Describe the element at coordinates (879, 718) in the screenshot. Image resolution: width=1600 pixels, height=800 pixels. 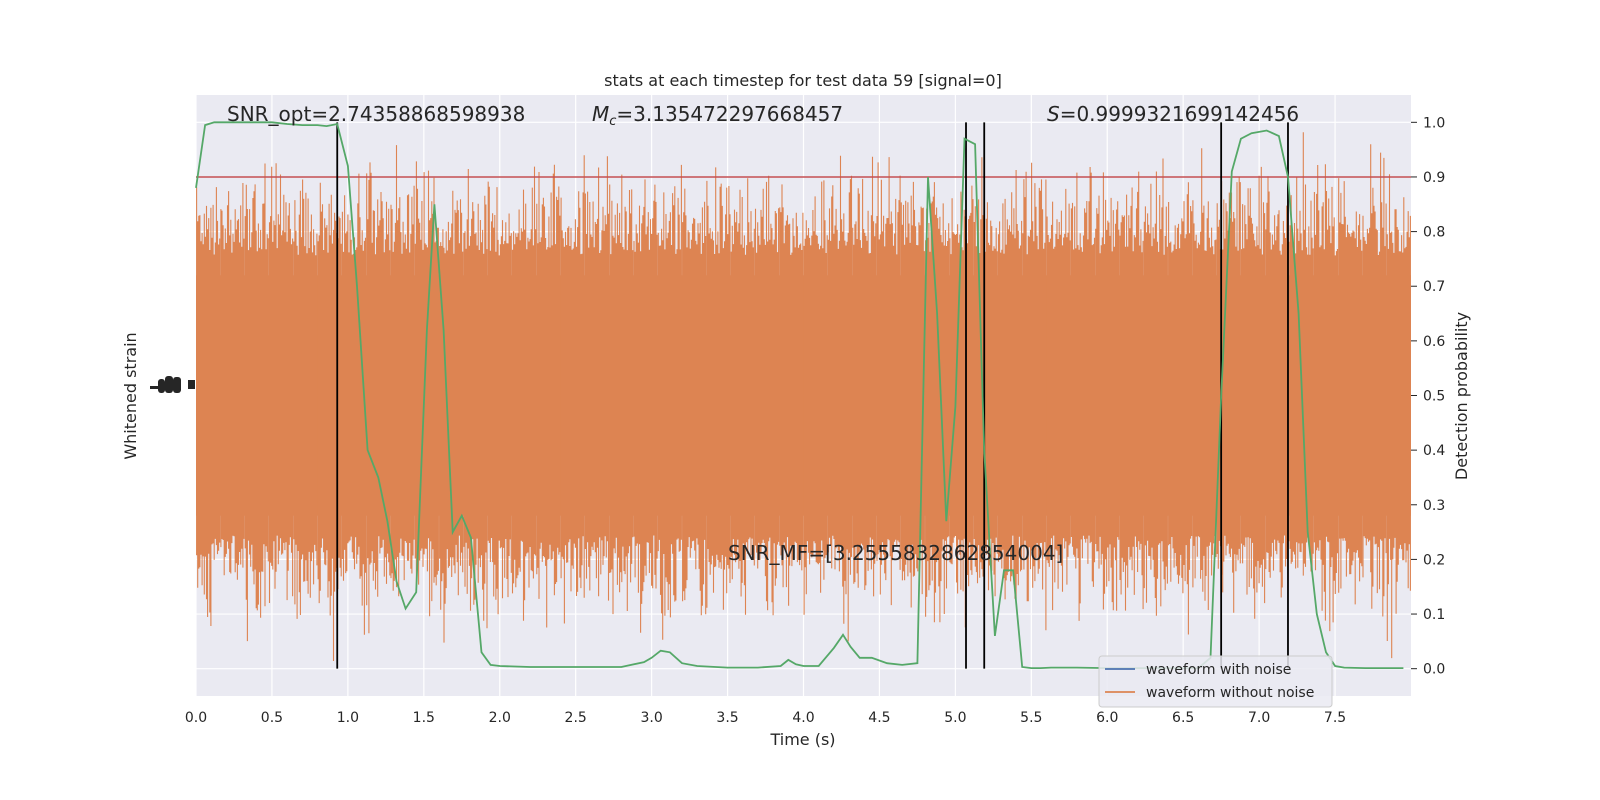
I see `x-tick-label: 4.5` at that location.